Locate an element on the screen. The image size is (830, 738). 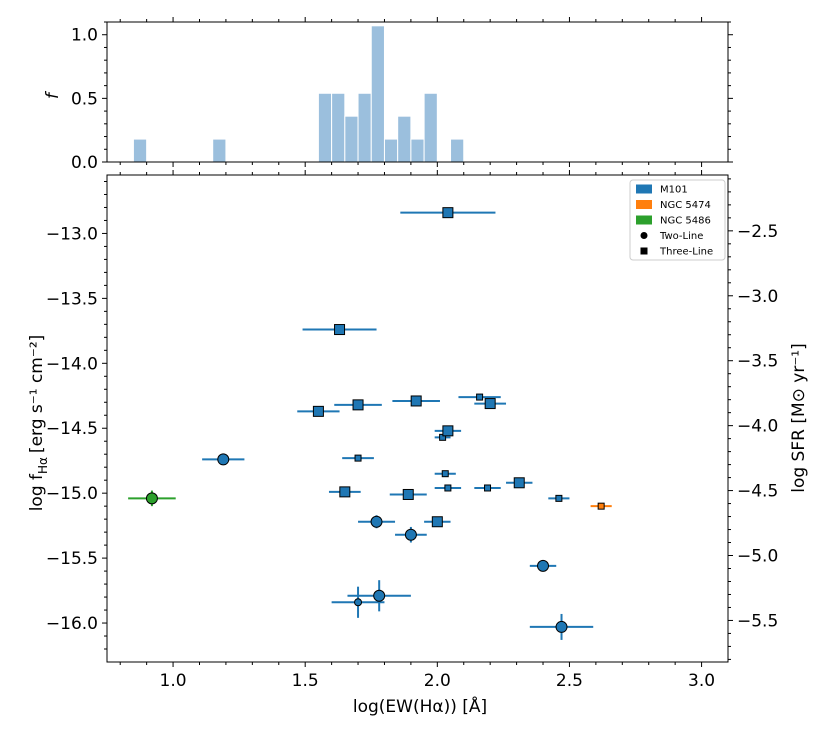
histogram-y-tick-label: 1.0 is located at coordinates (84, 36).